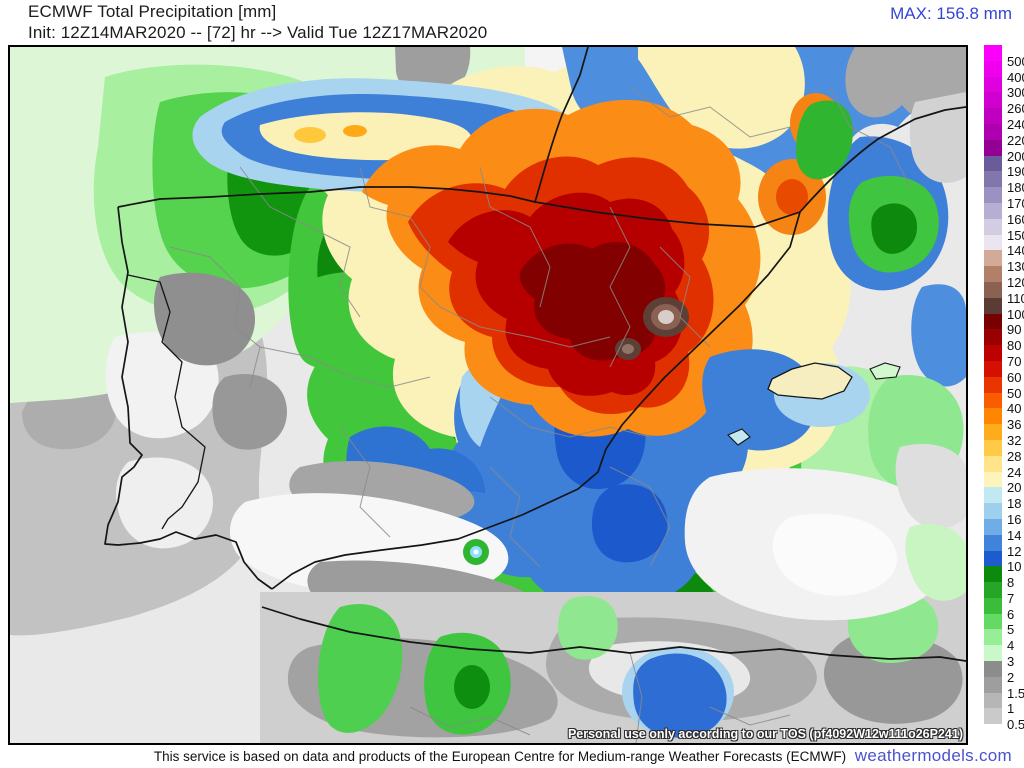 This screenshot has height=768, width=1024. Describe the element at coordinates (933, 755) in the screenshot. I see `weathermodels-brand-link: weathermodels.com` at that location.